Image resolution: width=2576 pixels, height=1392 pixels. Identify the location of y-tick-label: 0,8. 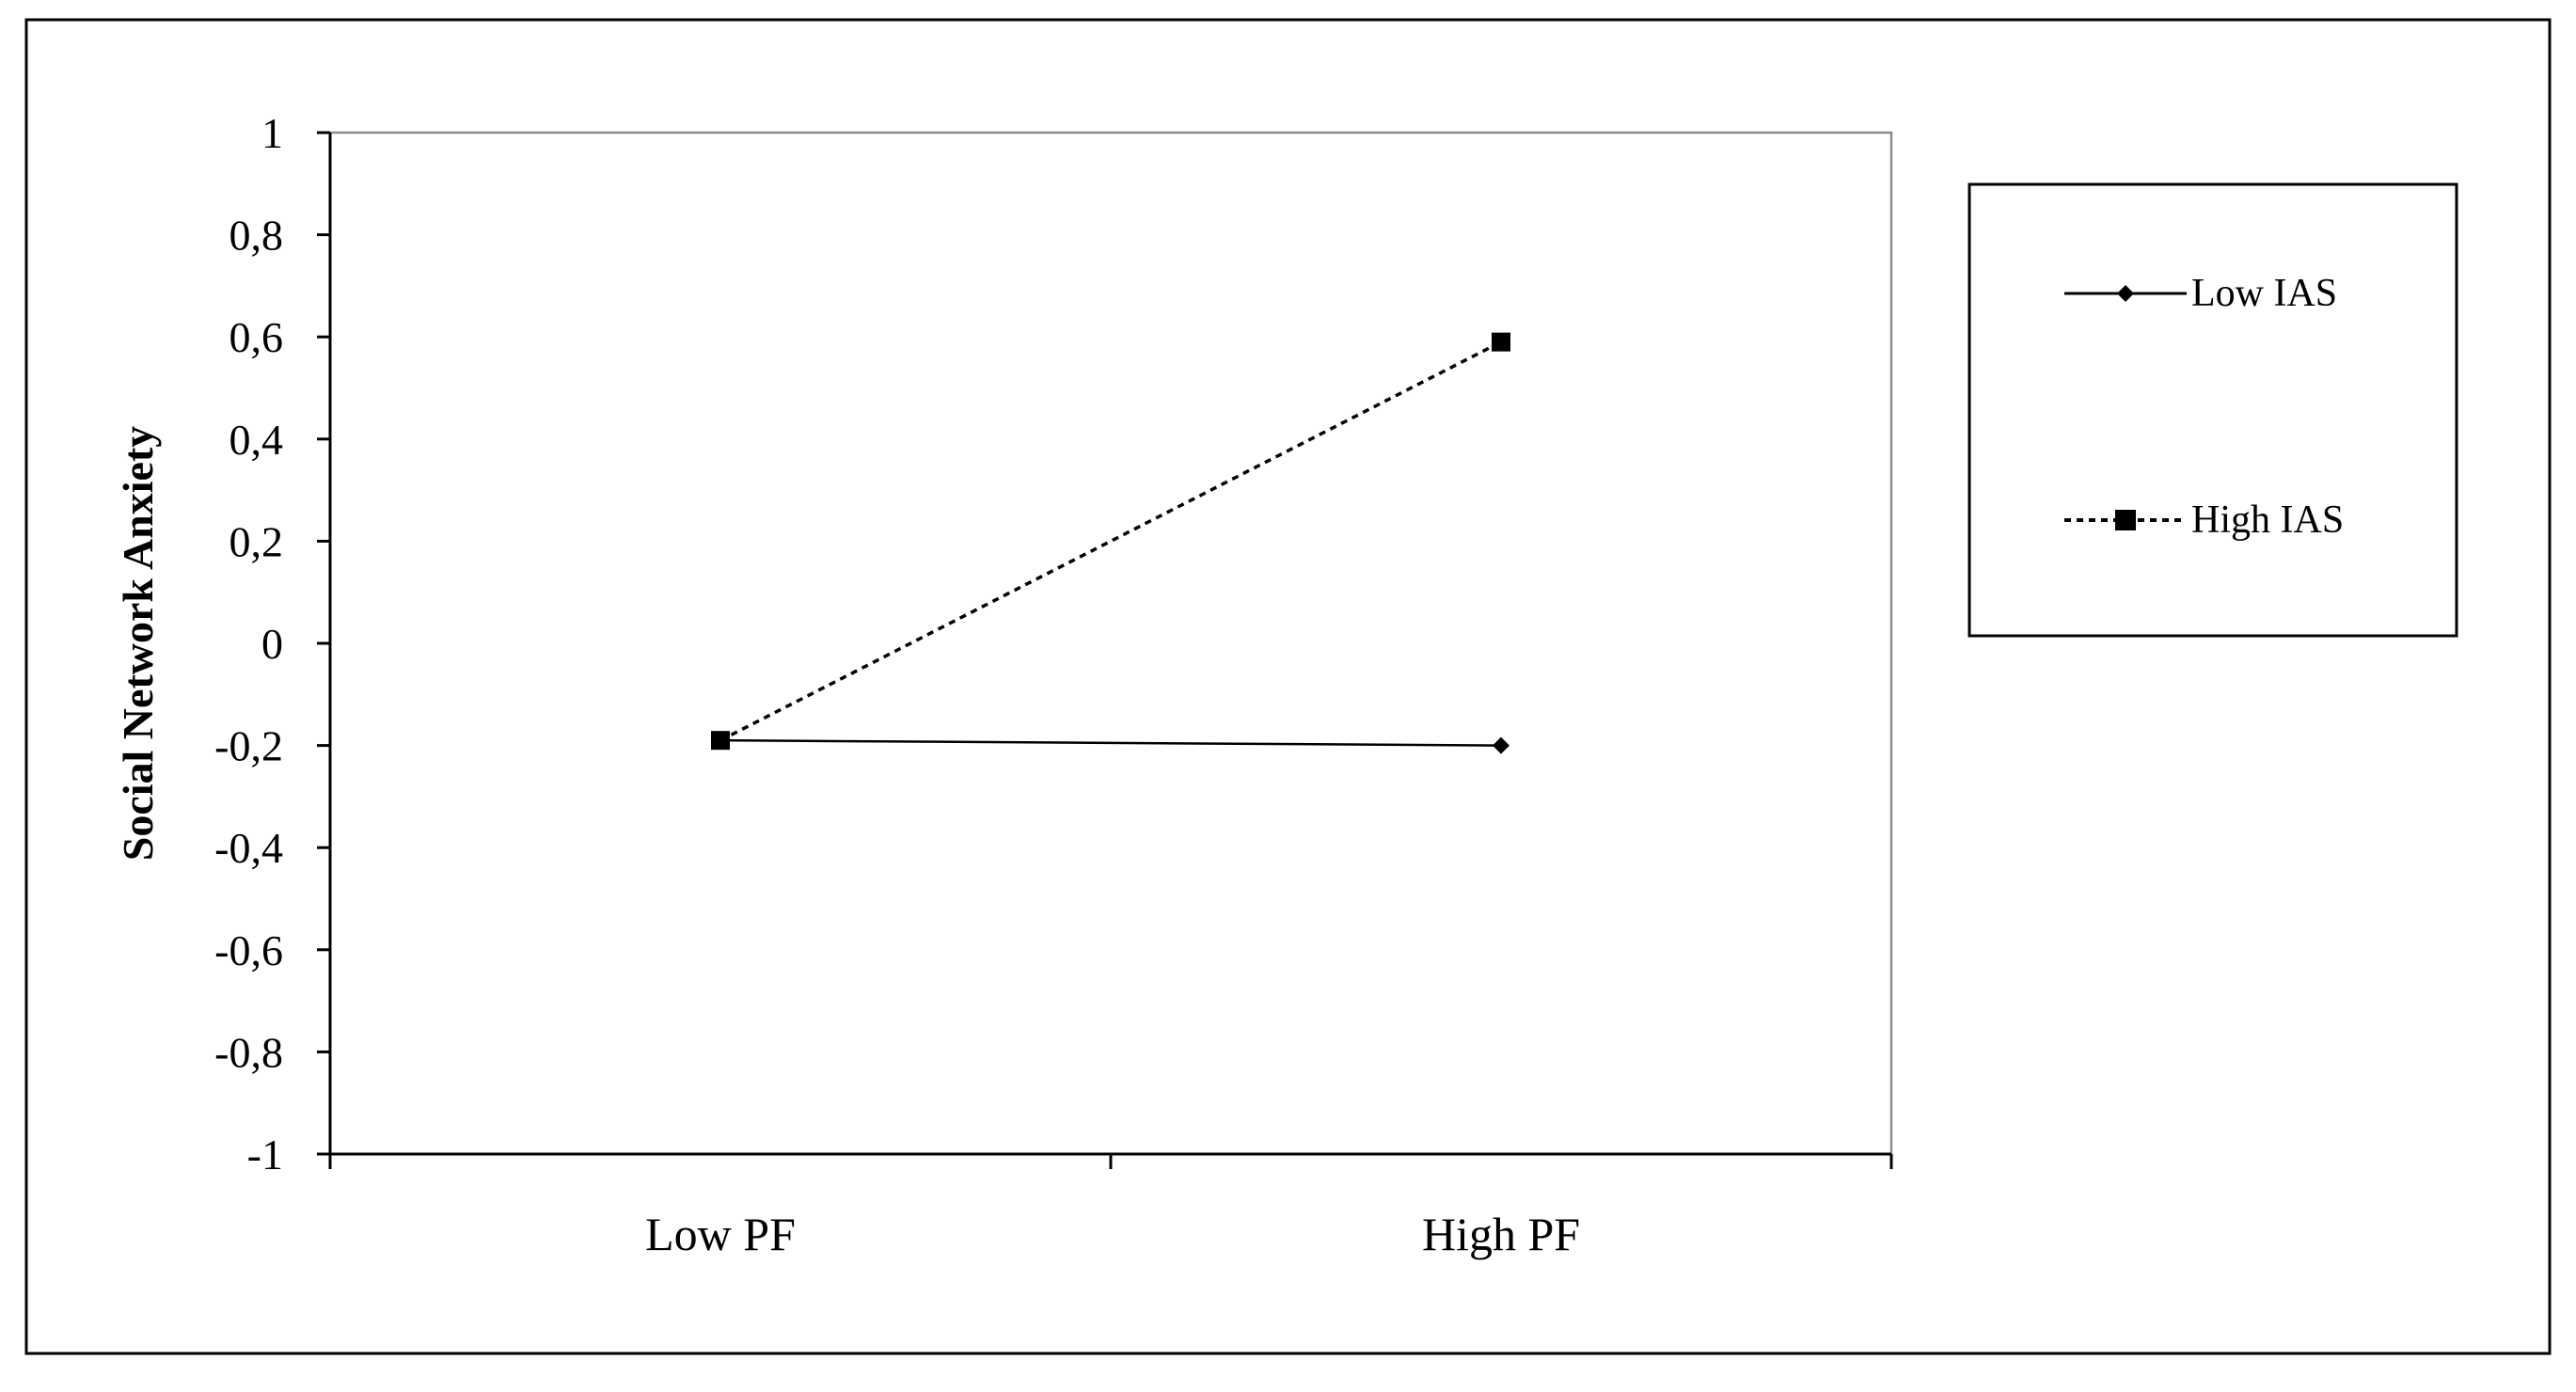
(256, 236).